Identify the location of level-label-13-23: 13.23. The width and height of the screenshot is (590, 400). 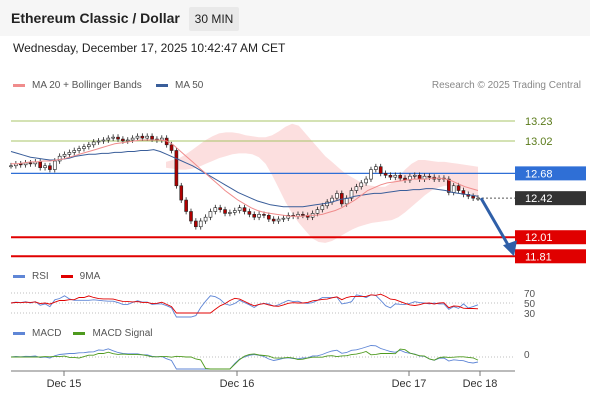
(539, 122).